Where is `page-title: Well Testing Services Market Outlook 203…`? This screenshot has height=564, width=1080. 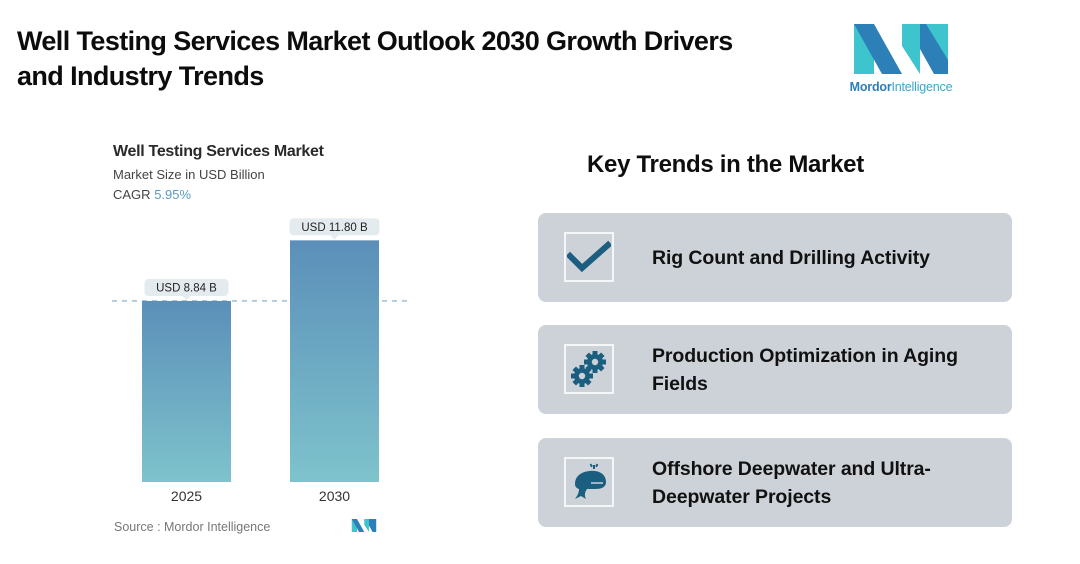
page-title: Well Testing Services Market Outlook 203… is located at coordinates (375, 58).